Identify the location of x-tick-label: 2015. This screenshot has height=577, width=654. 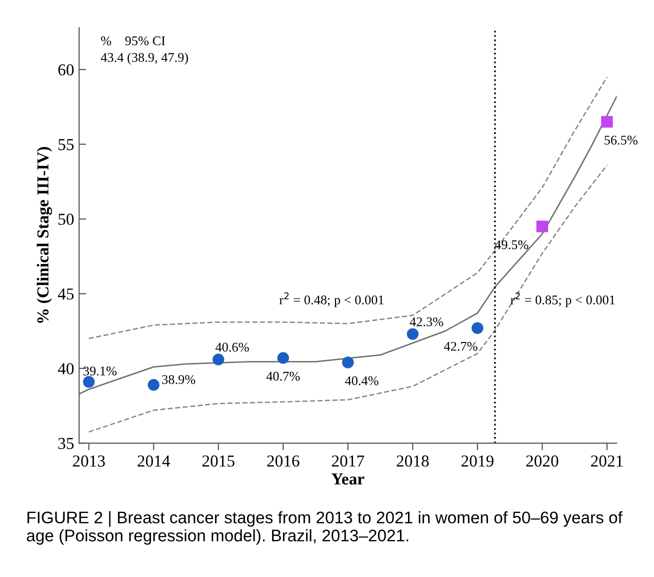
(218, 461).